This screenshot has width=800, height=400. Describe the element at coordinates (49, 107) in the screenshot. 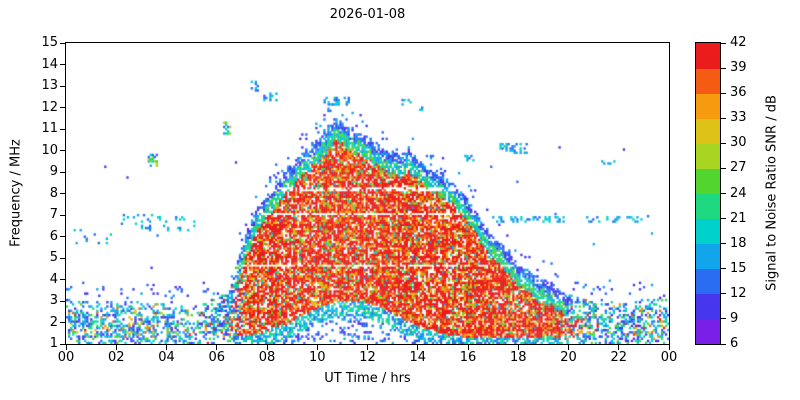

I see `y-tick-label: 12` at that location.